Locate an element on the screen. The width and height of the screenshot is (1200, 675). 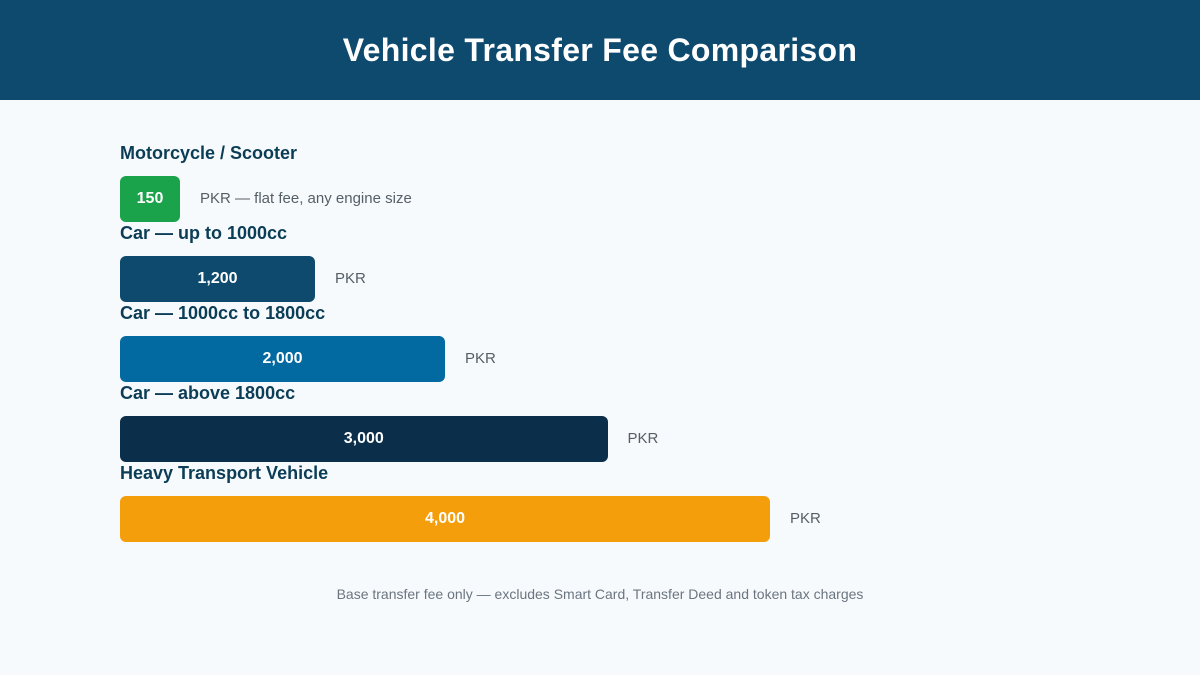
category-label: Car — above 1800cc is located at coordinates (208, 393).